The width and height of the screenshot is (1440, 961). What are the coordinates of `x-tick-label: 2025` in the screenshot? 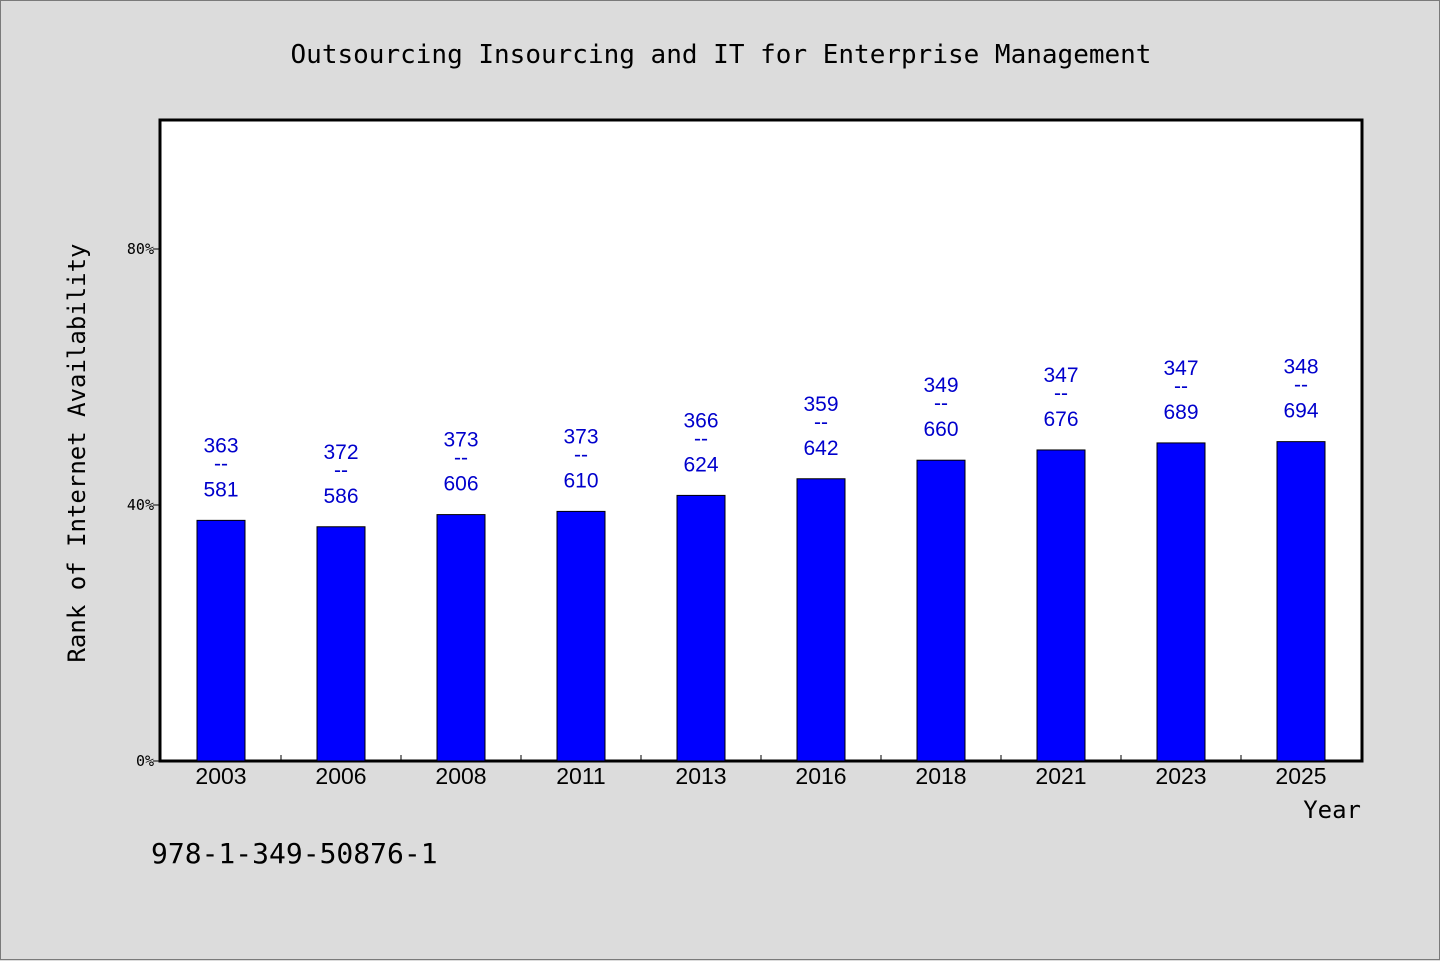 It's located at (1300, 776).